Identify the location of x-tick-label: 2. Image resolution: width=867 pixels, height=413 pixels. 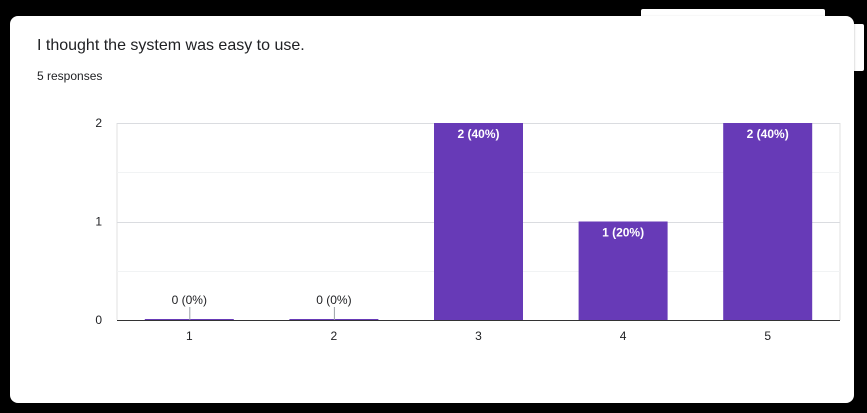
(334, 336).